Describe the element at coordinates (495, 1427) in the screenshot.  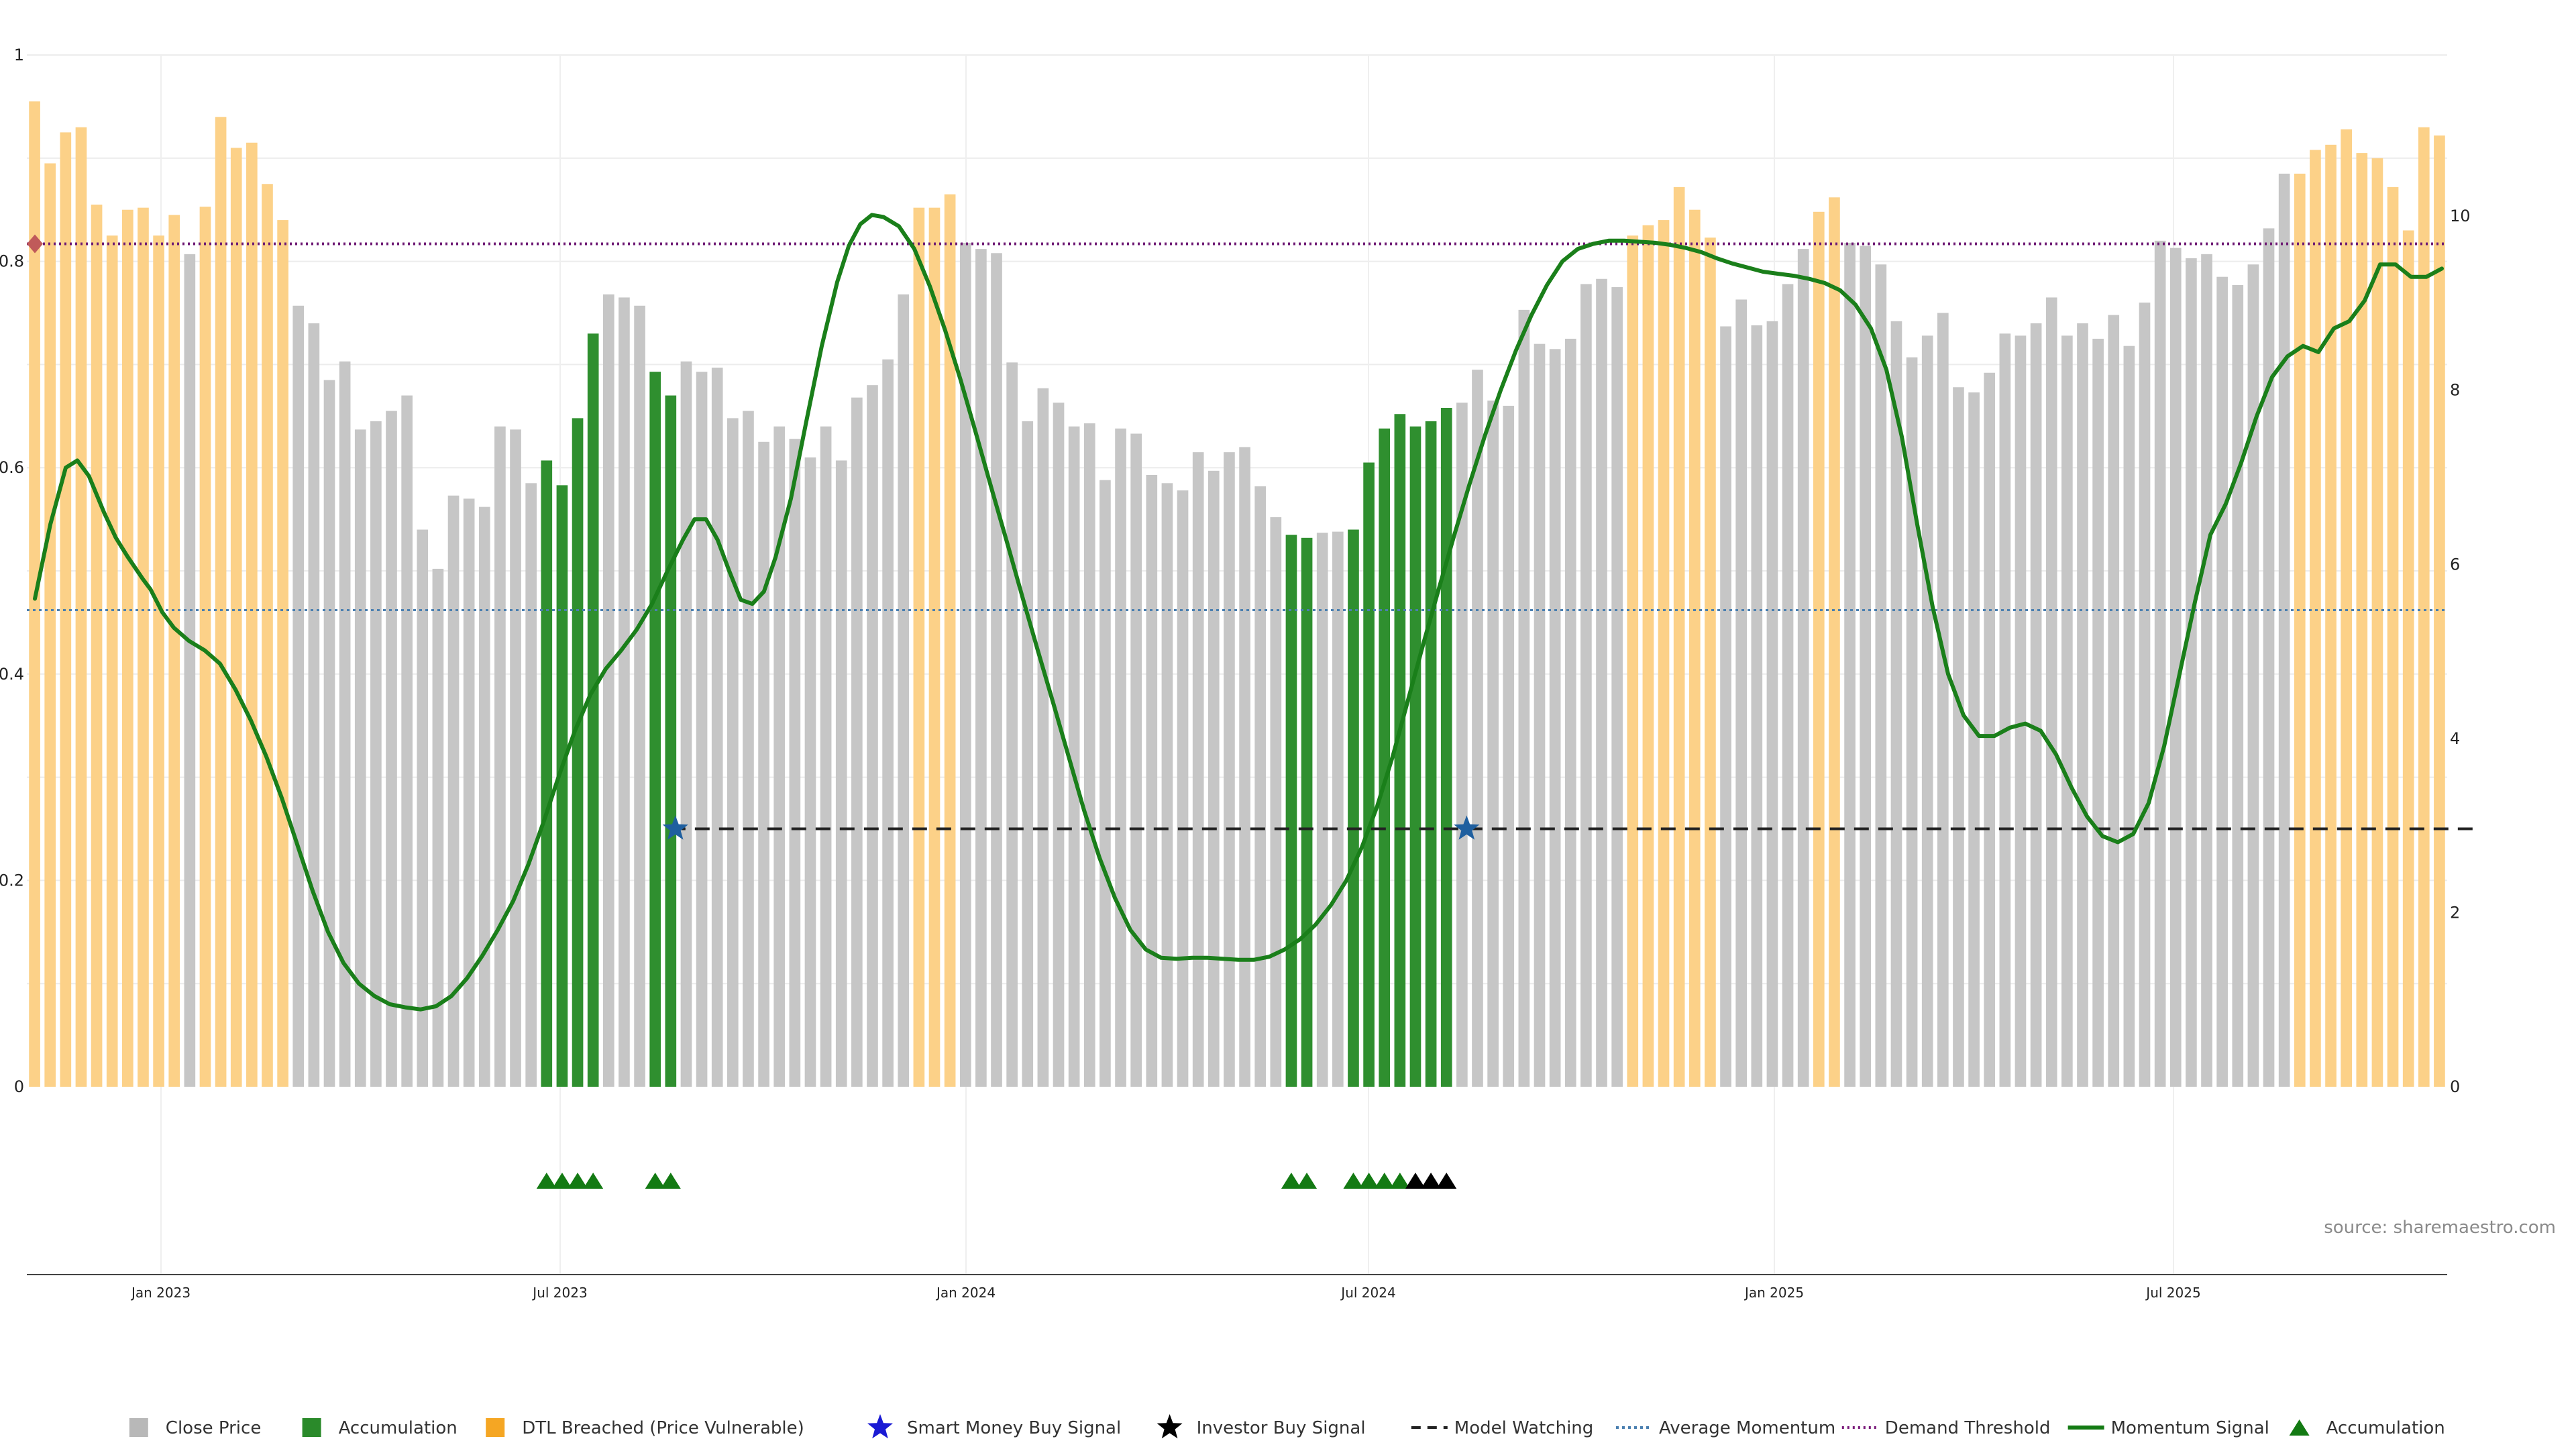
I see `legend-swatch` at that location.